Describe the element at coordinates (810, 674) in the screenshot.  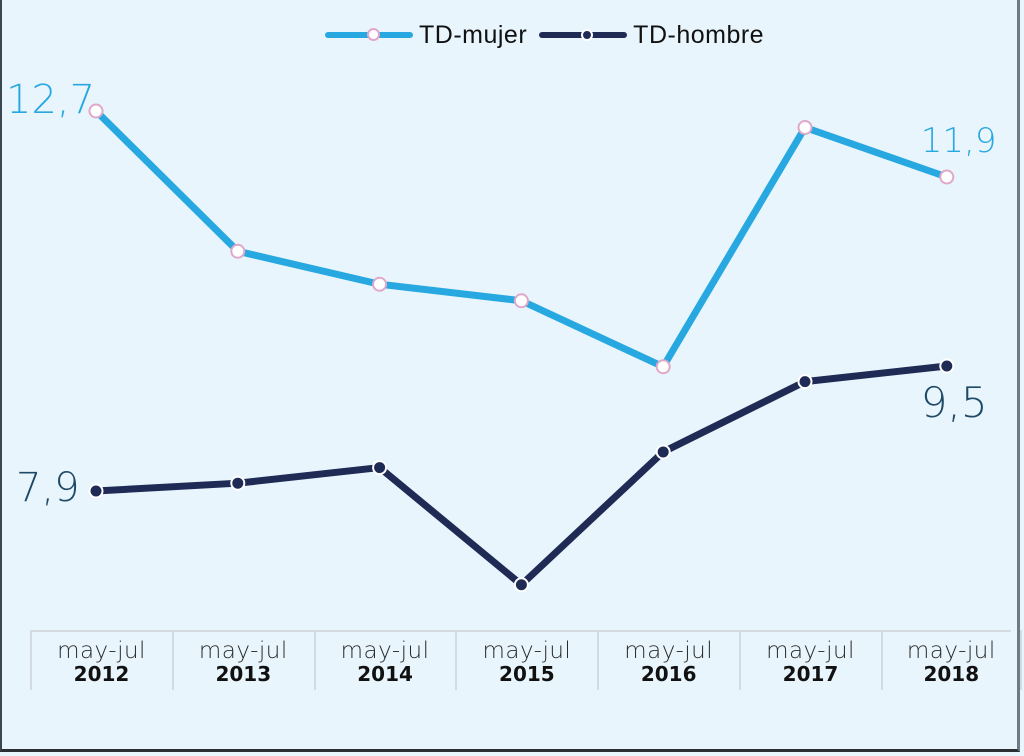
I see `x-tick-year: 2017` at that location.